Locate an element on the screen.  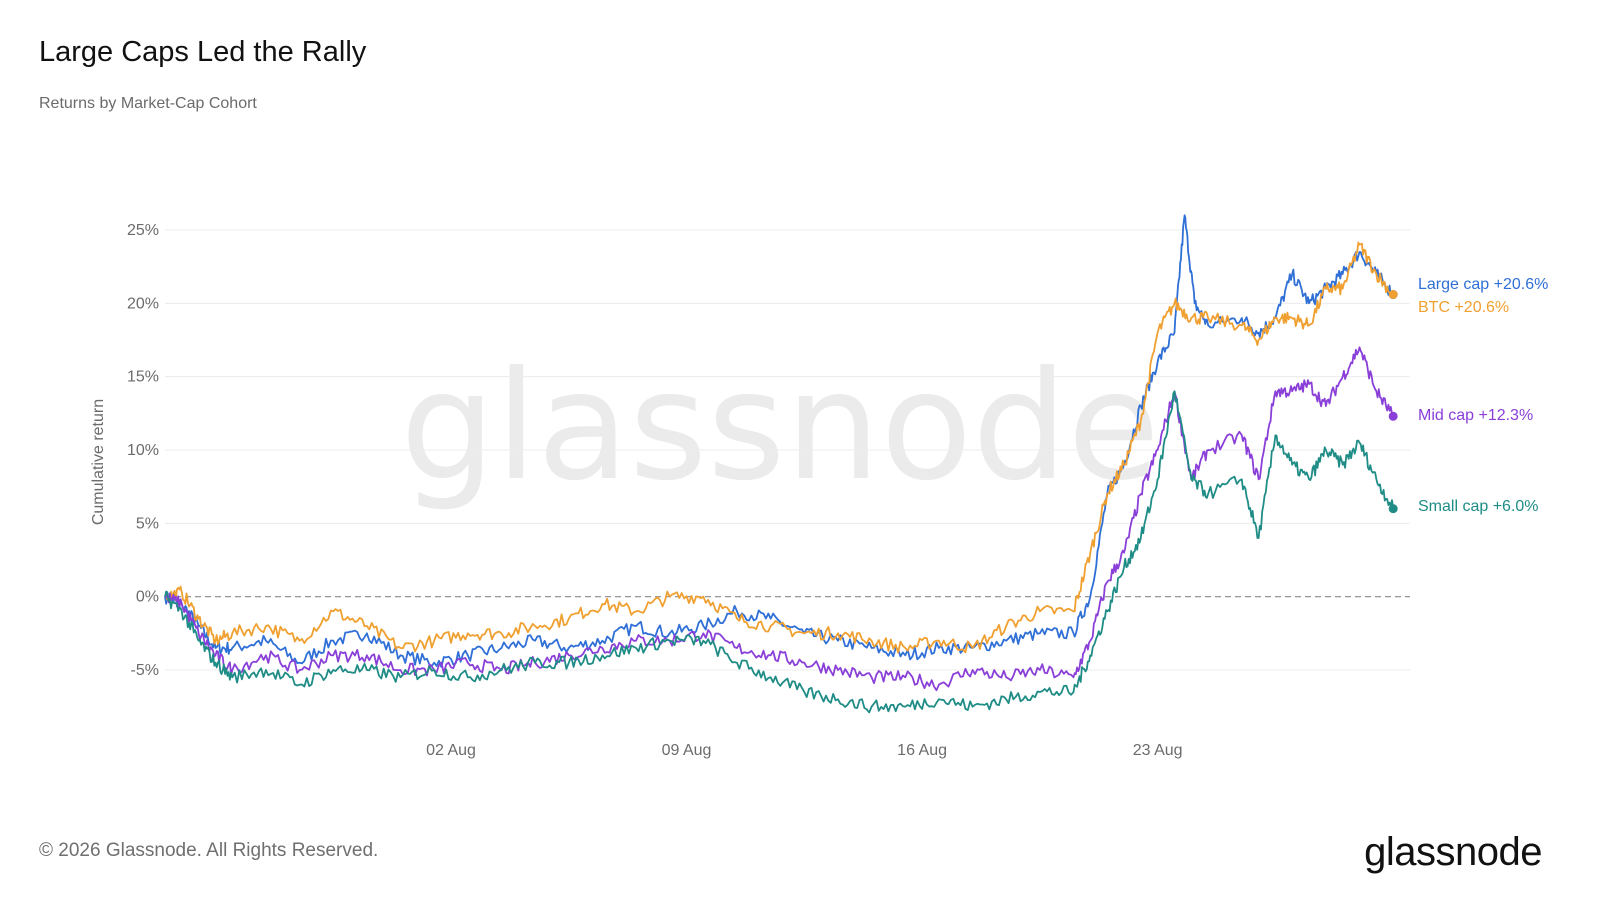
copyright-text: © 2026 Glassnode. All Rights Reserved. is located at coordinates (209, 850).